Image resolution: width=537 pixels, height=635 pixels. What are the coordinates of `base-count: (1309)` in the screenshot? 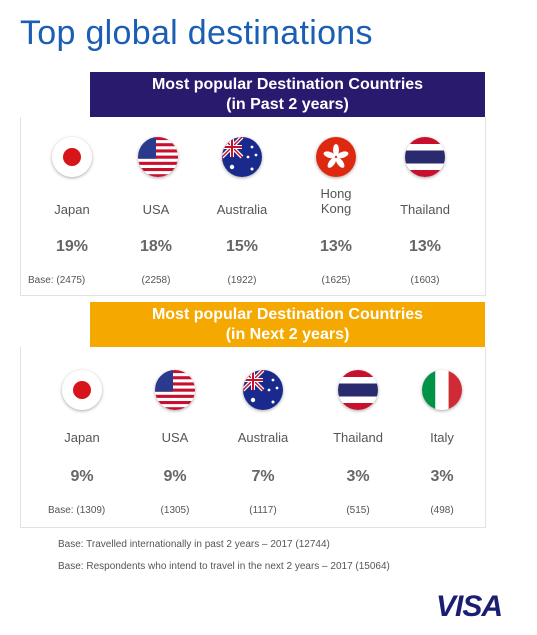 It's located at (91, 510).